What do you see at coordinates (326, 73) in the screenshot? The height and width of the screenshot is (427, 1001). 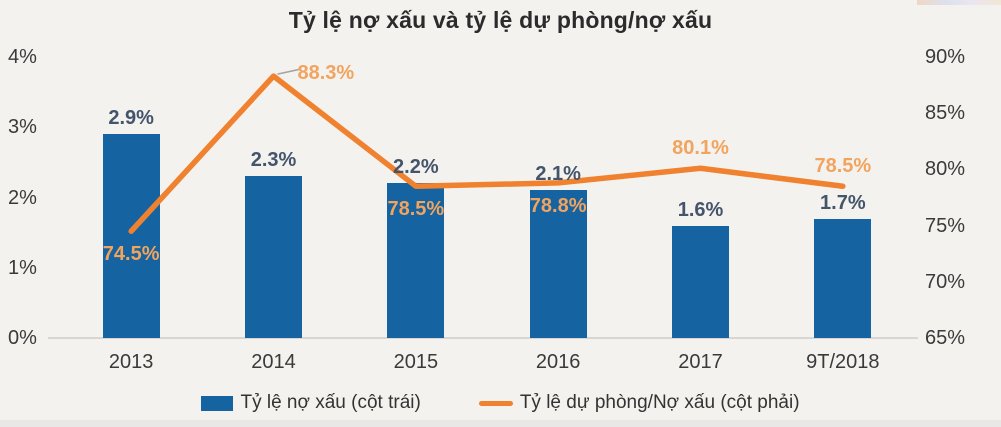 I see `line-value-label: 88.3%` at bounding box center [326, 73].